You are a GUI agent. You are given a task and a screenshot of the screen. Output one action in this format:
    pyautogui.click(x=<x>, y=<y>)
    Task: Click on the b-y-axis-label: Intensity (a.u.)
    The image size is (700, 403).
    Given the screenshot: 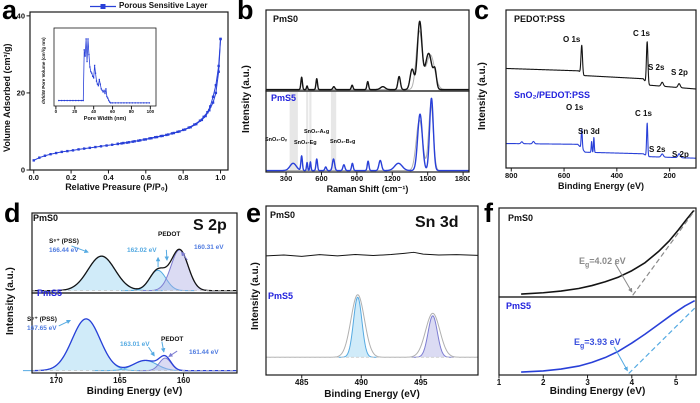 What is the action you would take?
    pyautogui.click(x=246, y=99)
    